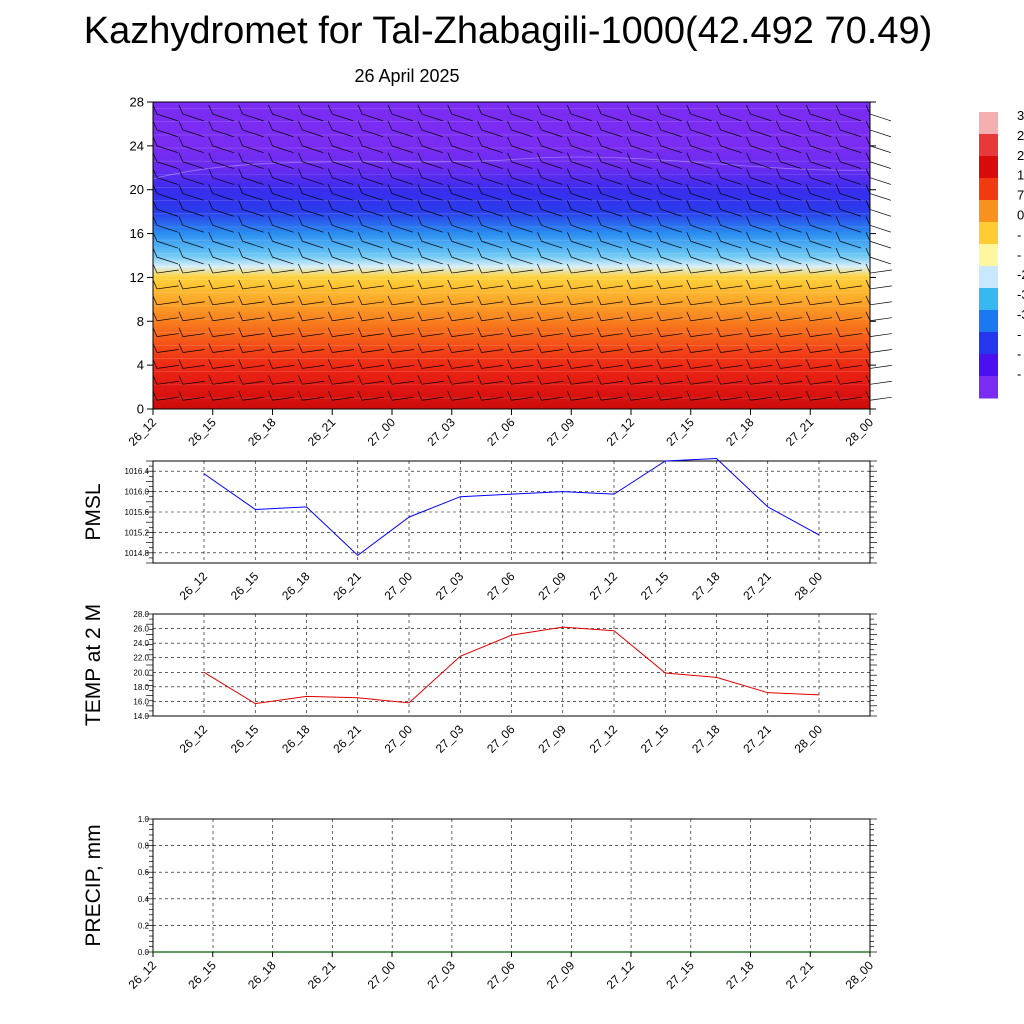 The height and width of the screenshot is (1024, 1024). I want to click on x-tick-label: 26_18, so click(262, 432).